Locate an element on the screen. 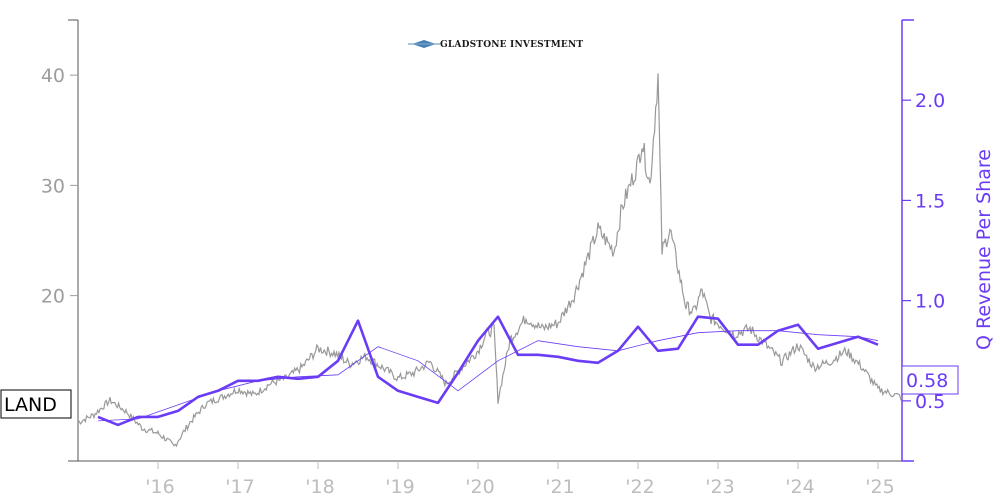  revenue-average-series is located at coordinates (488, 376).